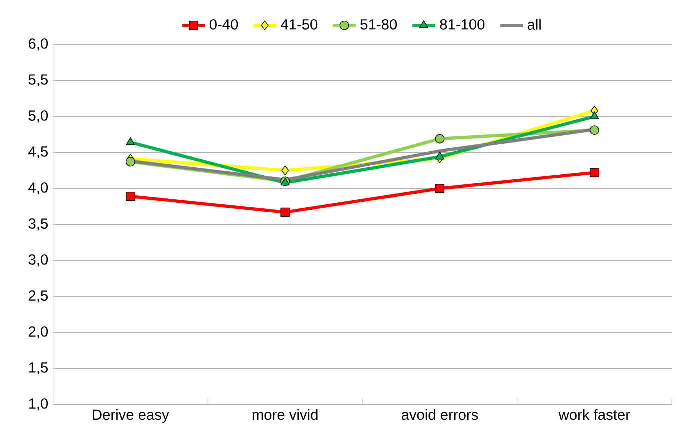 Image resolution: width=676 pixels, height=434 pixels. I want to click on y-tick-label: 3,0, so click(38, 260).